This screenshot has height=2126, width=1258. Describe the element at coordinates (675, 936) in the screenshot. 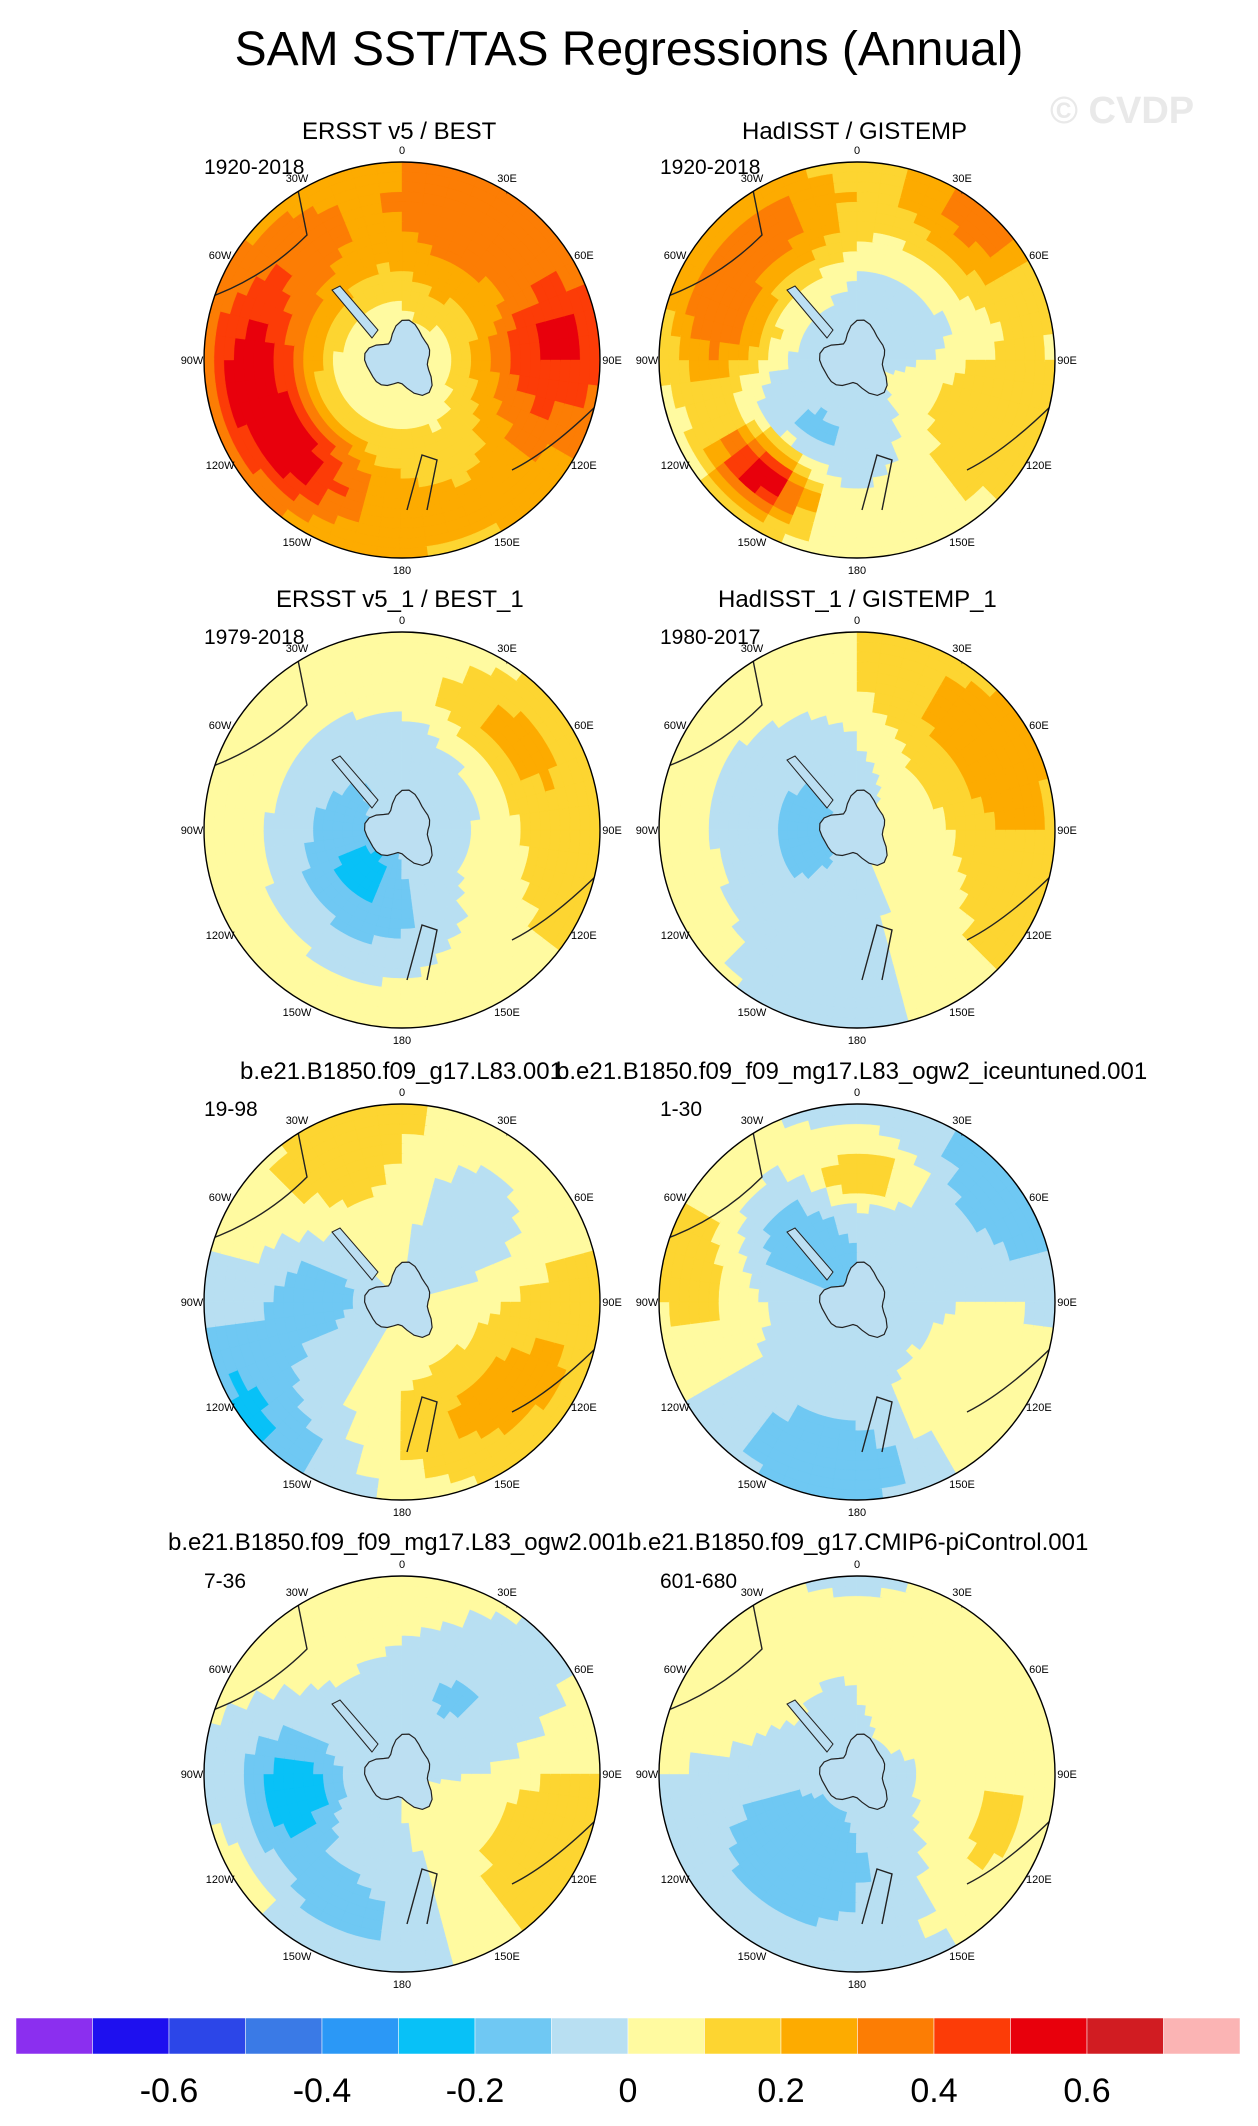

I see `longitude-label: 120W` at that location.